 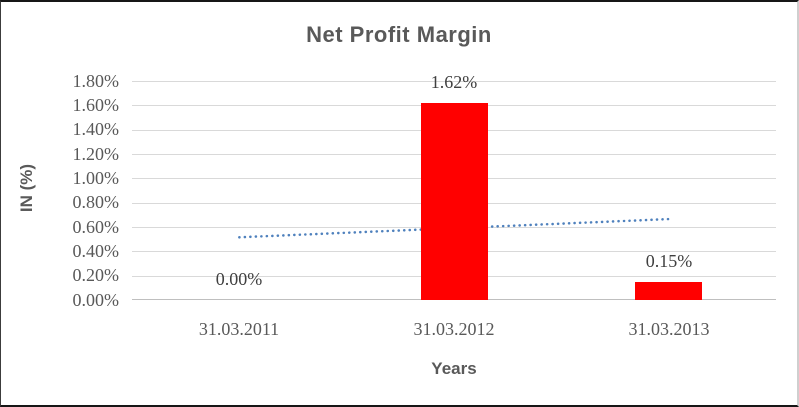 What do you see at coordinates (454, 329) in the screenshot?
I see `x-tick-label: 31.03.2012` at bounding box center [454, 329].